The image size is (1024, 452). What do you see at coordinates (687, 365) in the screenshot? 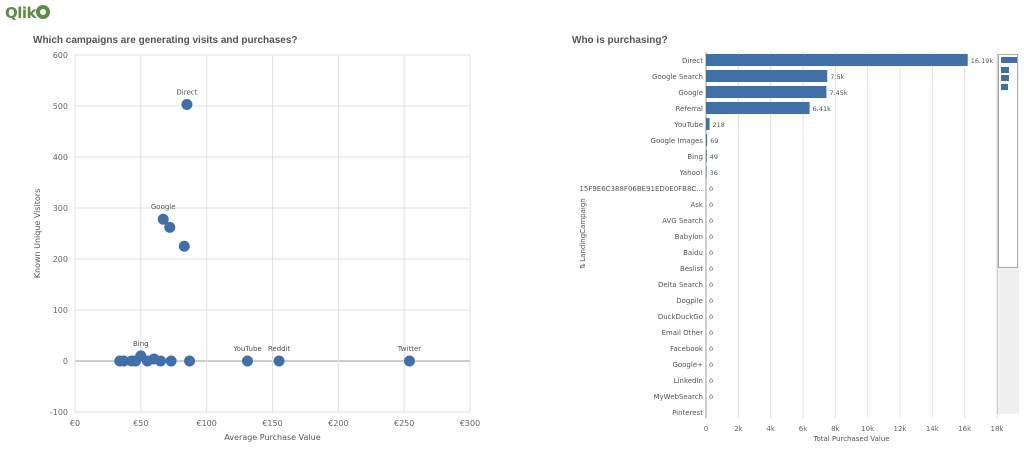
I see `category-label: Google+` at bounding box center [687, 365].